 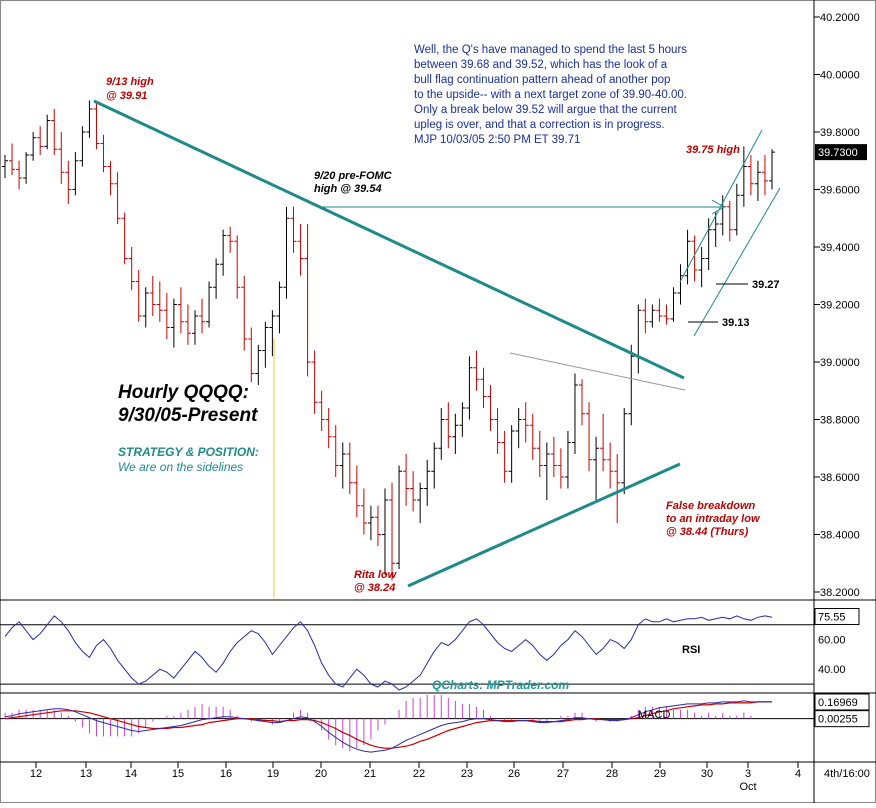 I want to click on price-tick-label: 39.0000, so click(x=840, y=363).